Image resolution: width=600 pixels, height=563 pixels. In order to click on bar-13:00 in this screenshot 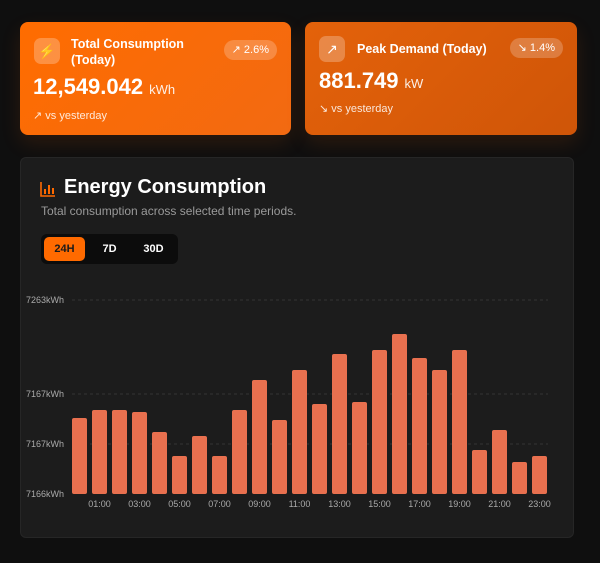, I will do `click(339, 424)`.